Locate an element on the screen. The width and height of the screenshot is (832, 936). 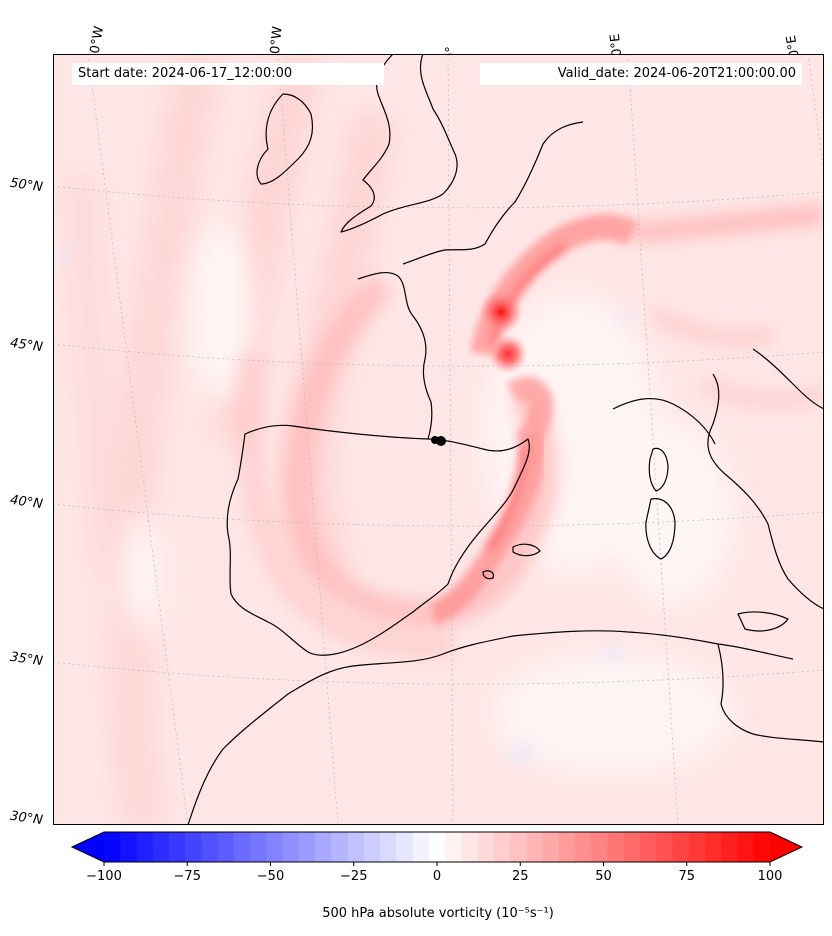
lat-label-35n: 35°N is located at coordinates (26, 659).